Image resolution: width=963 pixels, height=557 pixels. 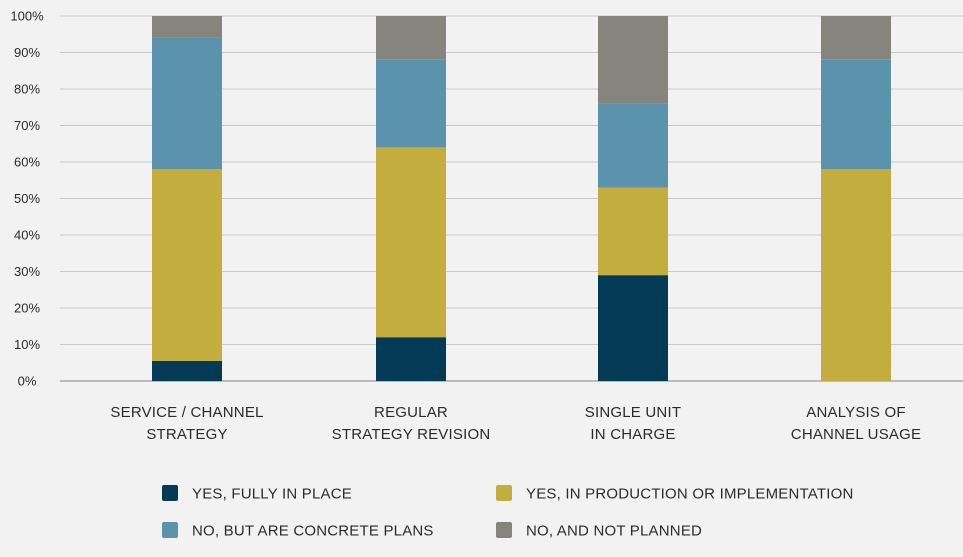 What do you see at coordinates (27, 162) in the screenshot?
I see `y-tick-label: 60%` at bounding box center [27, 162].